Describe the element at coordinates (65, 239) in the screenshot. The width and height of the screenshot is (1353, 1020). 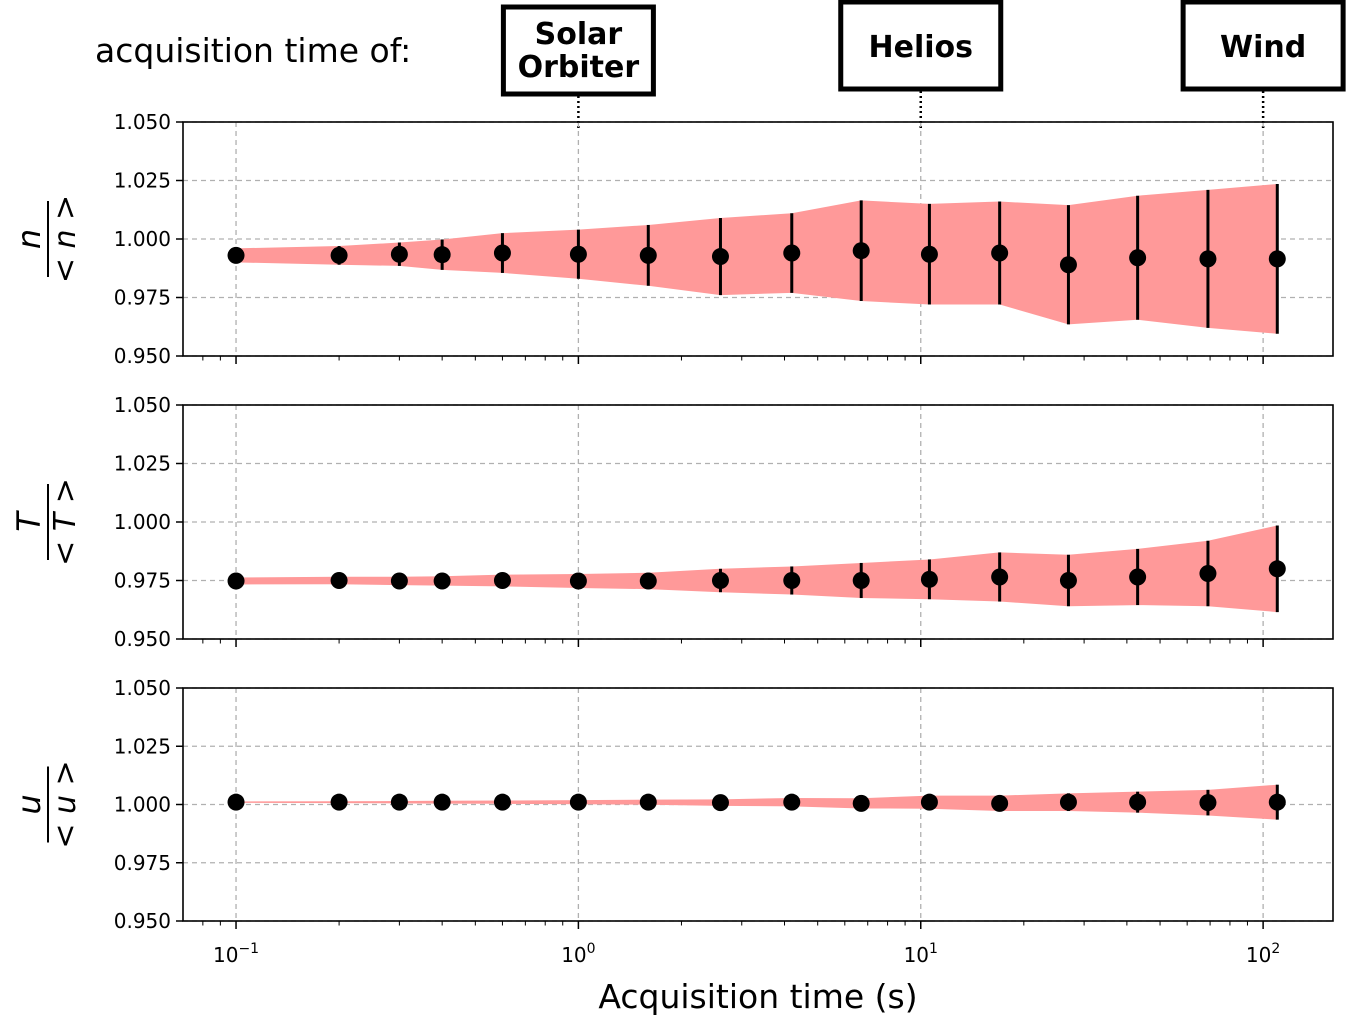
I see `y-label-denominator: < n >` at that location.